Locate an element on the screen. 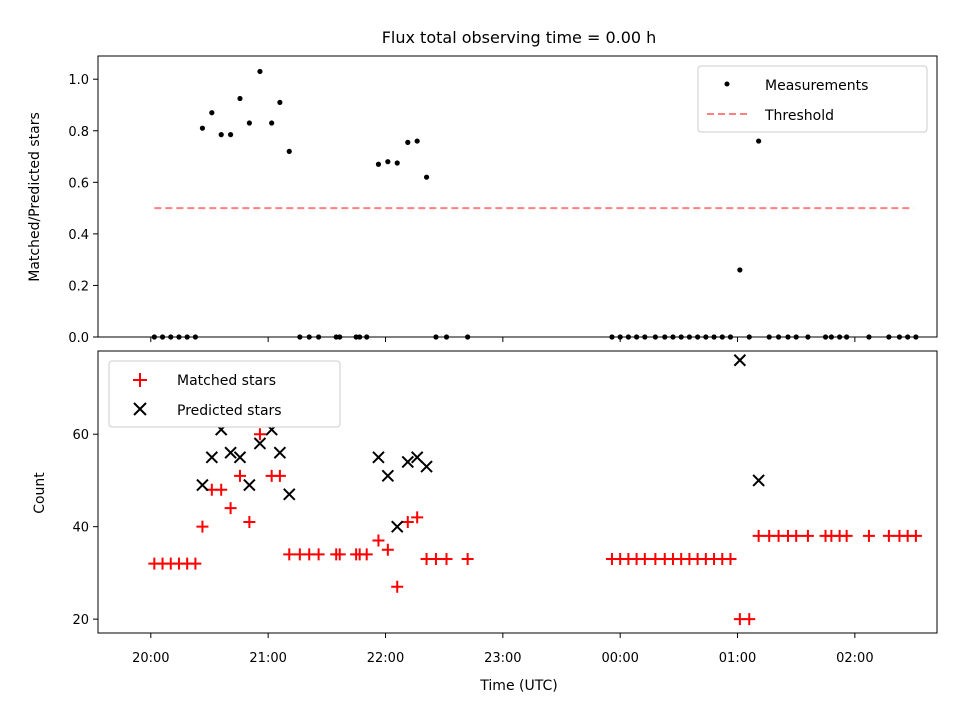 The height and width of the screenshot is (720, 960). legend-measurements-marker is located at coordinates (727, 84).